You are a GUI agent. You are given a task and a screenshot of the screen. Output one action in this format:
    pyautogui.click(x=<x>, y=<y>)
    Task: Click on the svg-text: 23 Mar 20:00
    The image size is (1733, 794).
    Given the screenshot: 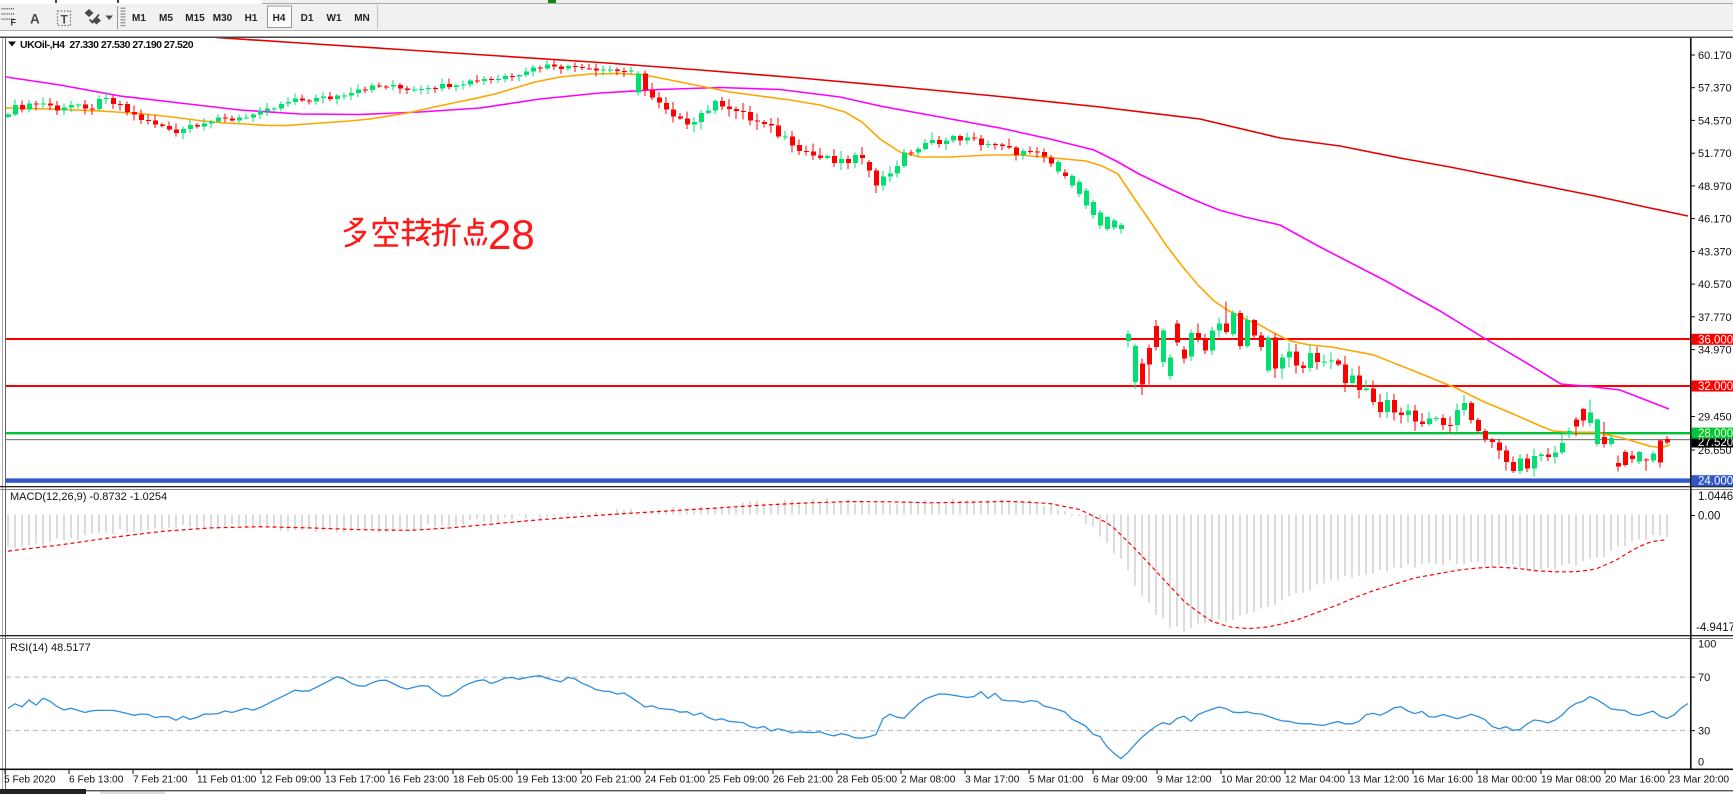 What is the action you would take?
    pyautogui.click(x=1699, y=780)
    